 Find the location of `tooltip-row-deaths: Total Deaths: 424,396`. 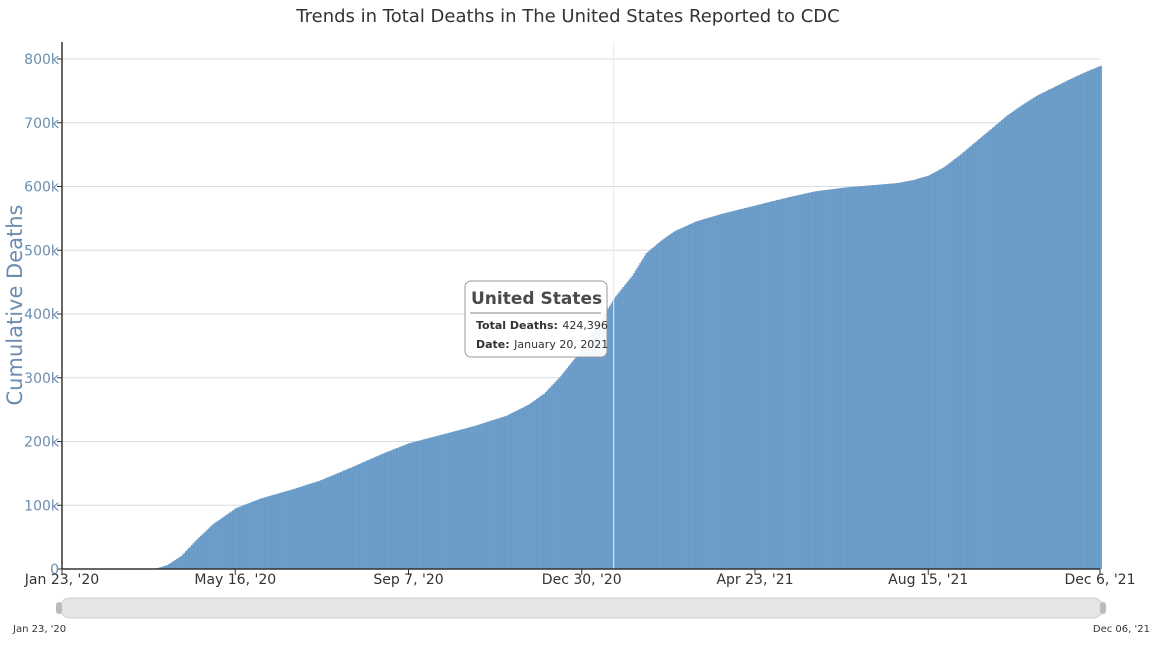

tooltip-row-deaths: Total Deaths: 424,396 is located at coordinates (542, 324).